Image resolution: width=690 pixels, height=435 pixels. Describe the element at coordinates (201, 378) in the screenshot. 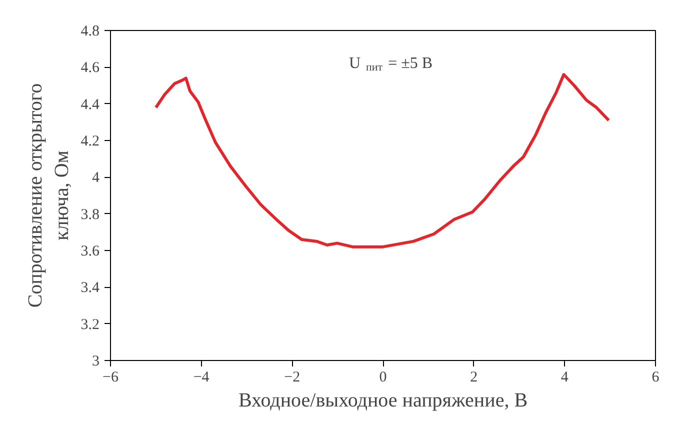

I see `x-tick-label: −4` at that location.